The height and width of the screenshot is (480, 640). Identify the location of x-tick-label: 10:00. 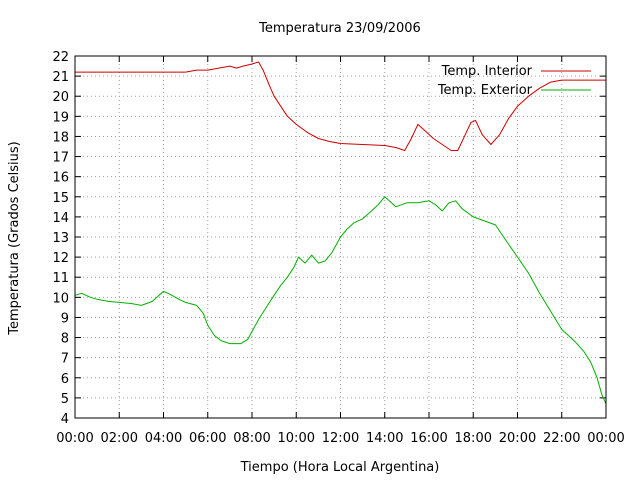
(296, 438).